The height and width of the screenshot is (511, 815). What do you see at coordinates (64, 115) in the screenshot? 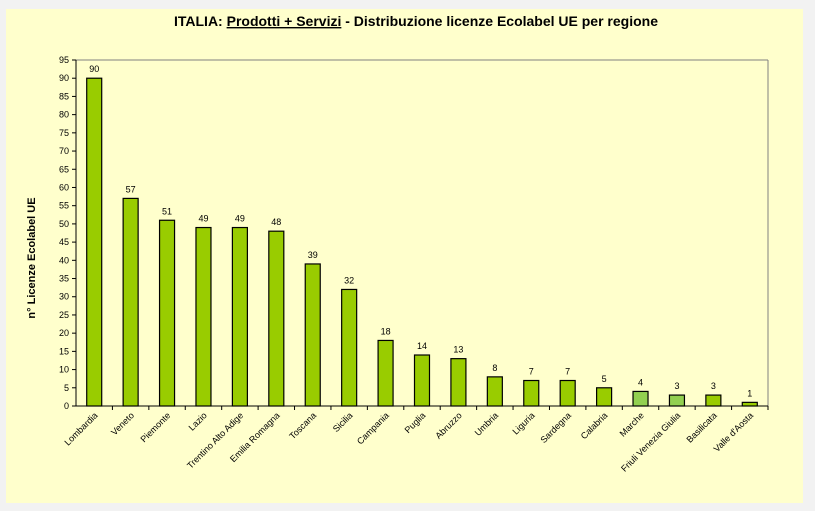
I see `y-tick-label: 80` at bounding box center [64, 115].